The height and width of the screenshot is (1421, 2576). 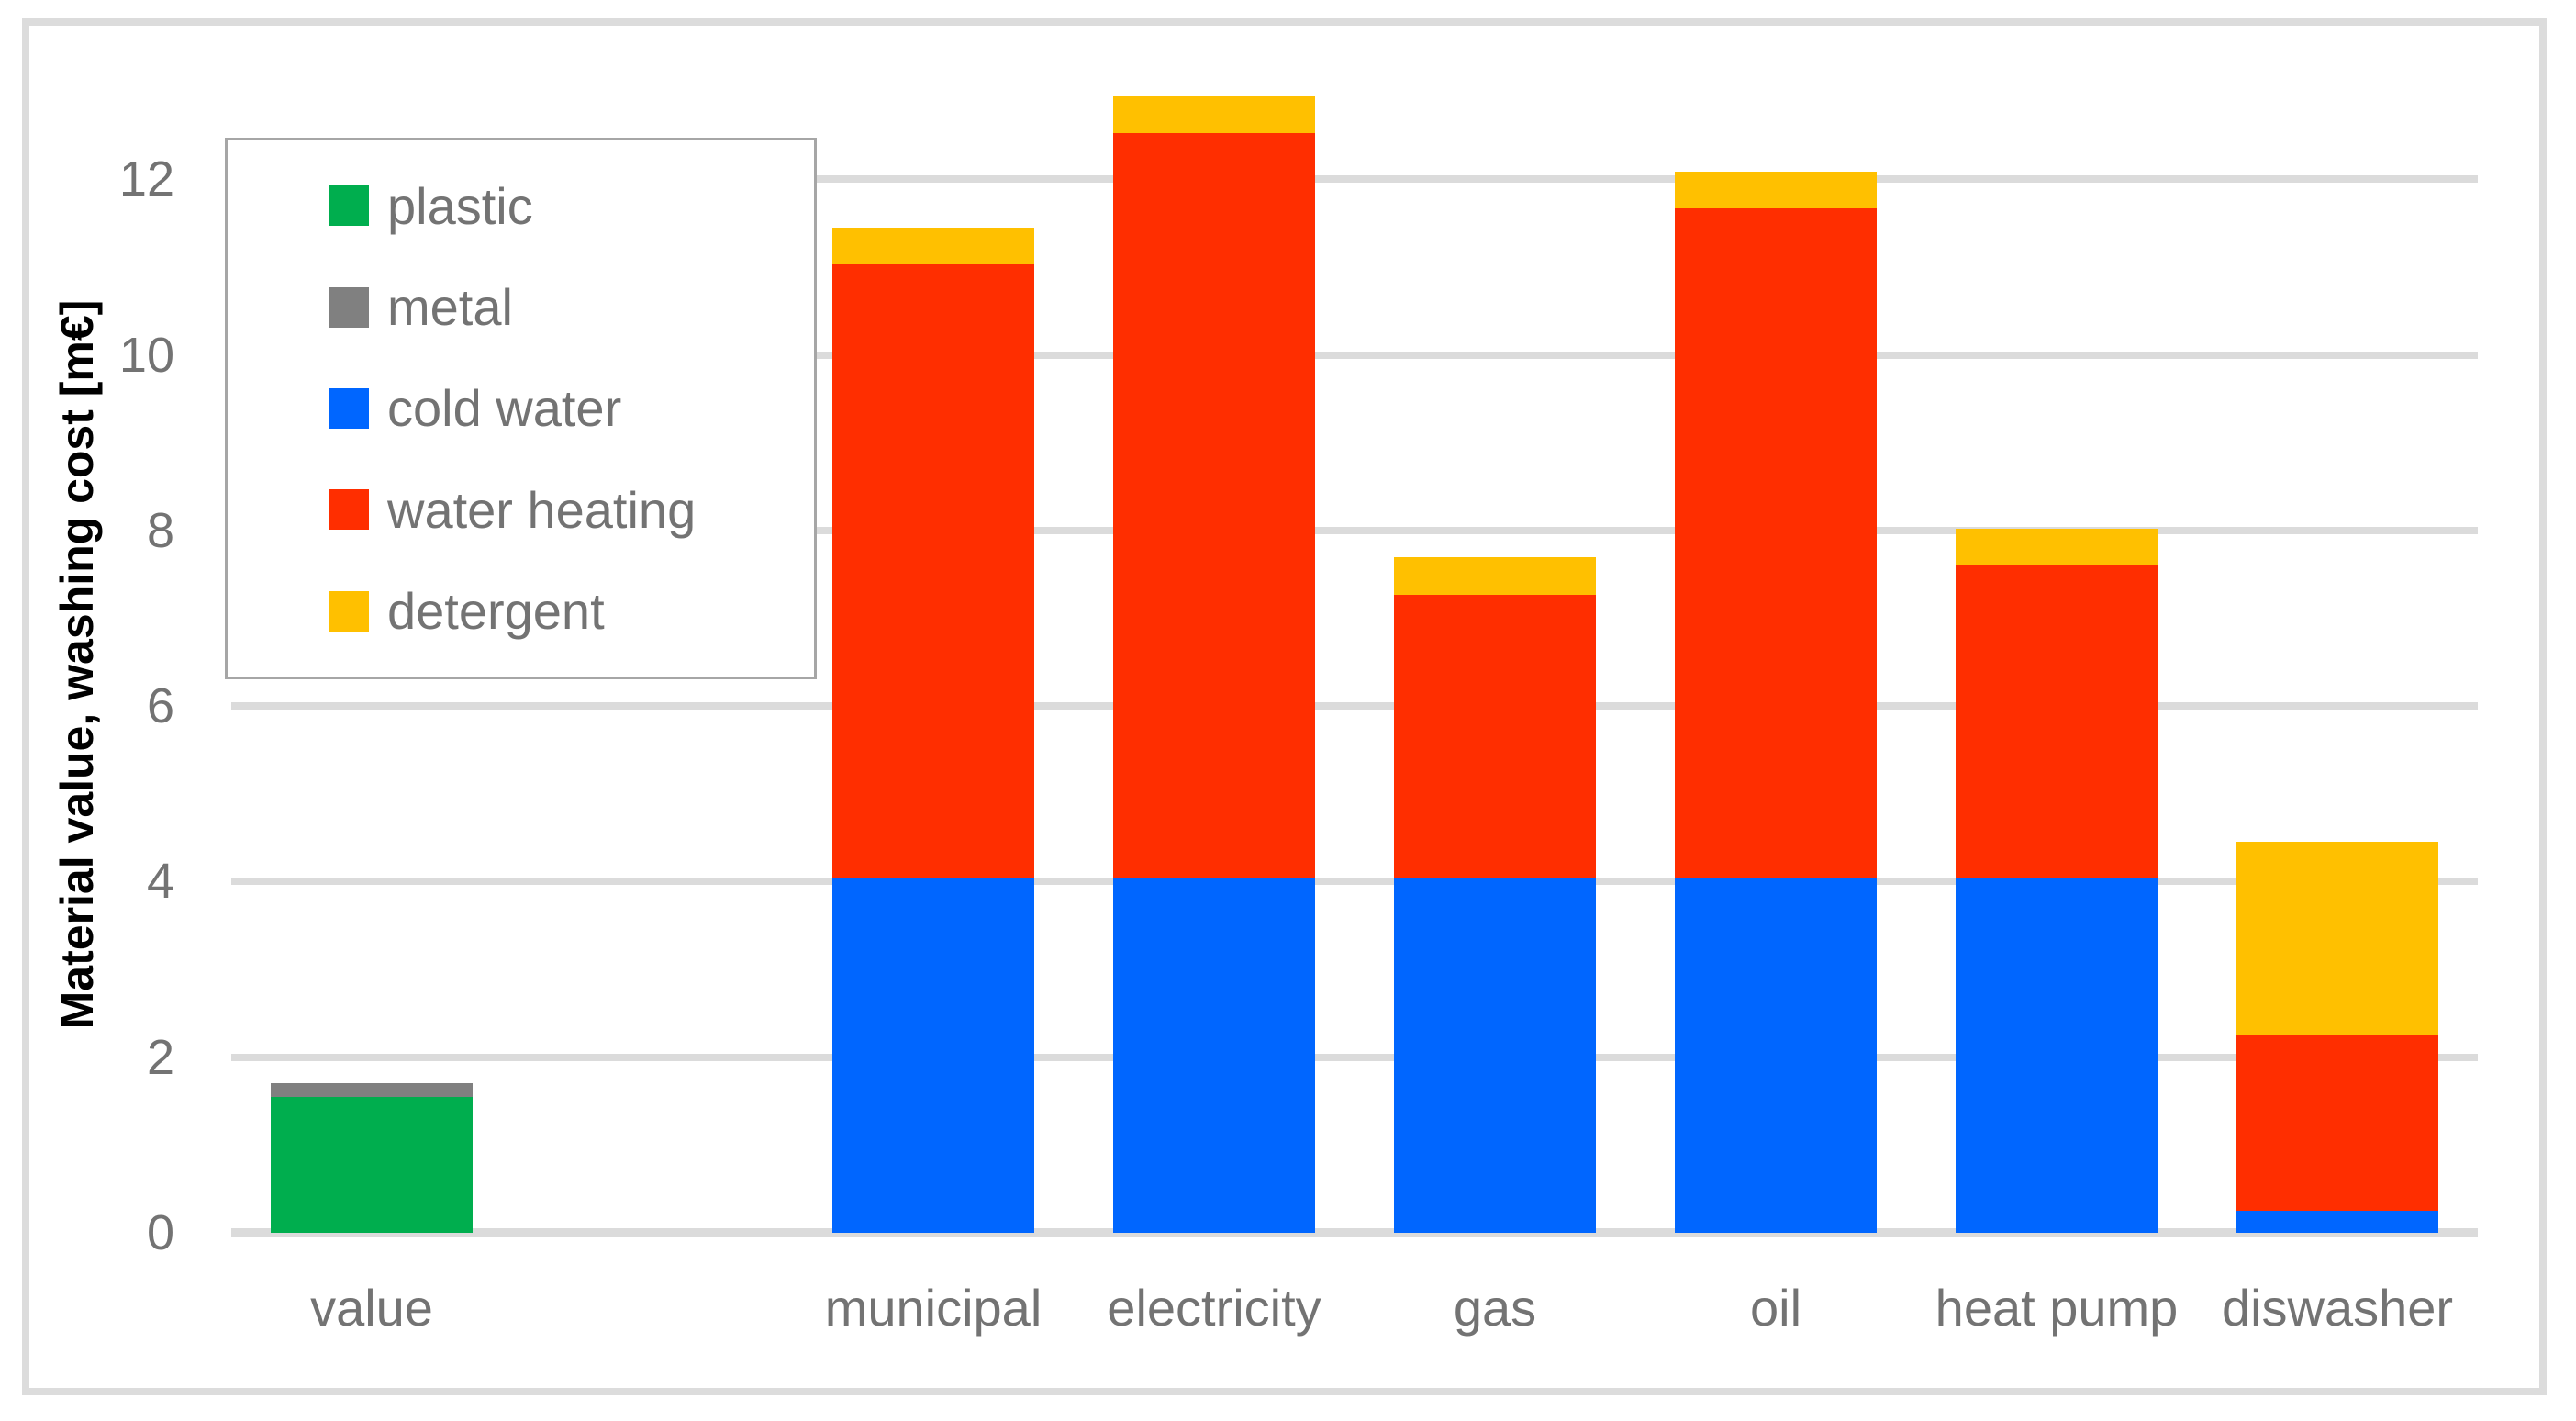 What do you see at coordinates (349, 510) in the screenshot?
I see `legend-swatch-water-heating` at bounding box center [349, 510].